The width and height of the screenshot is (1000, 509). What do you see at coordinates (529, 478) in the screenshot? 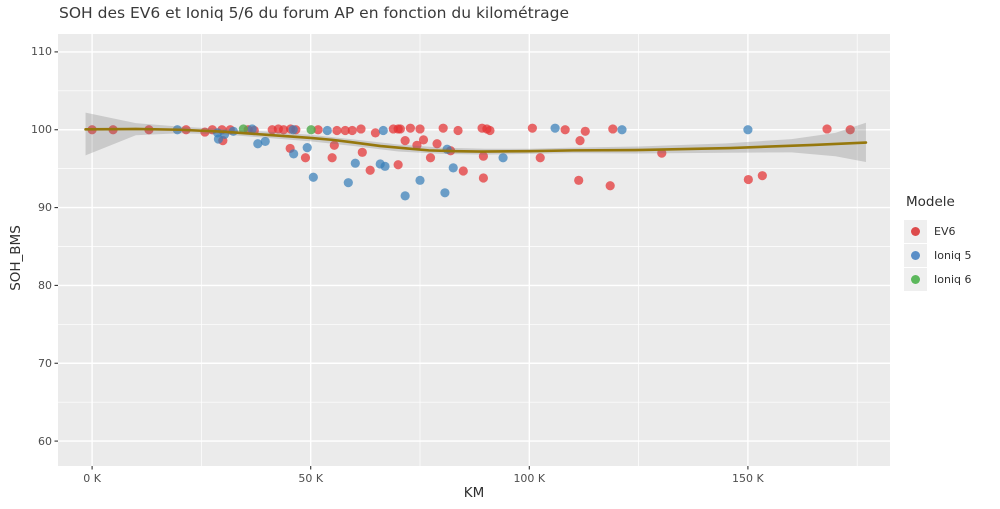
I see `x-tick-label: 100 K` at bounding box center [529, 478].